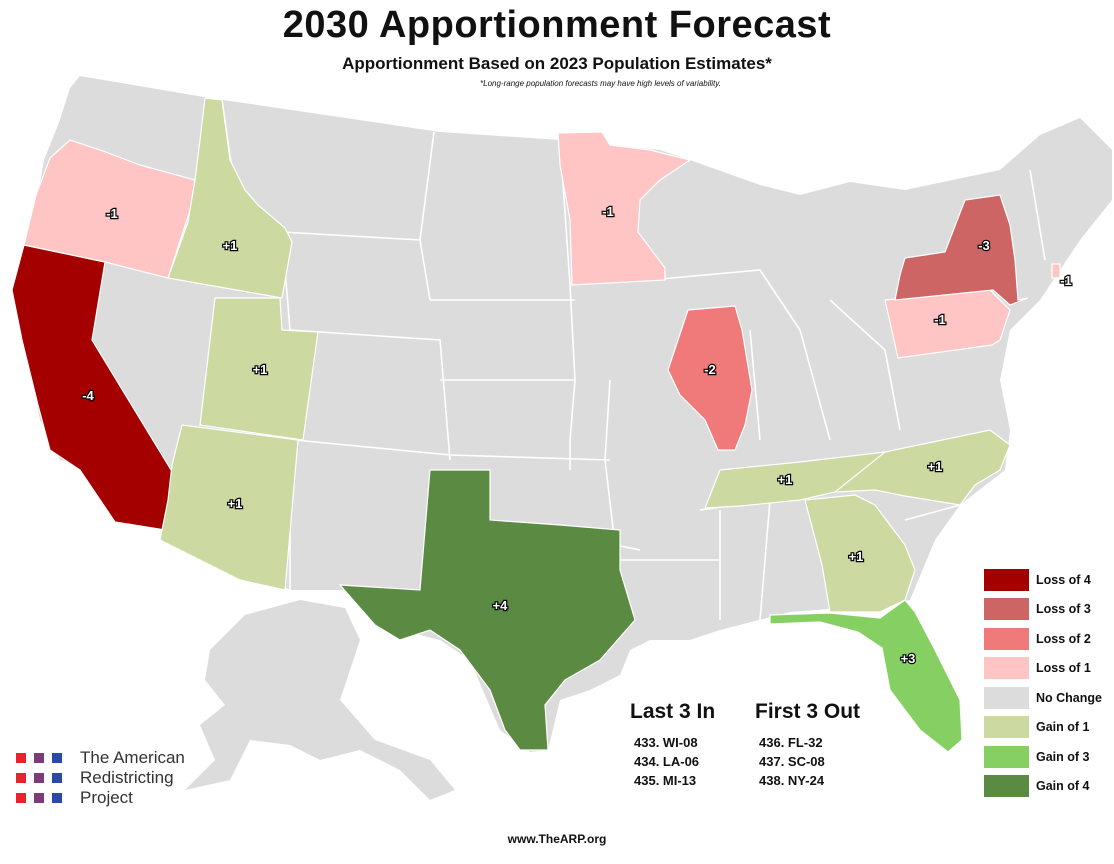  Describe the element at coordinates (792, 761) in the screenshot. I see `first-out-item: 437. SC-08` at that location.